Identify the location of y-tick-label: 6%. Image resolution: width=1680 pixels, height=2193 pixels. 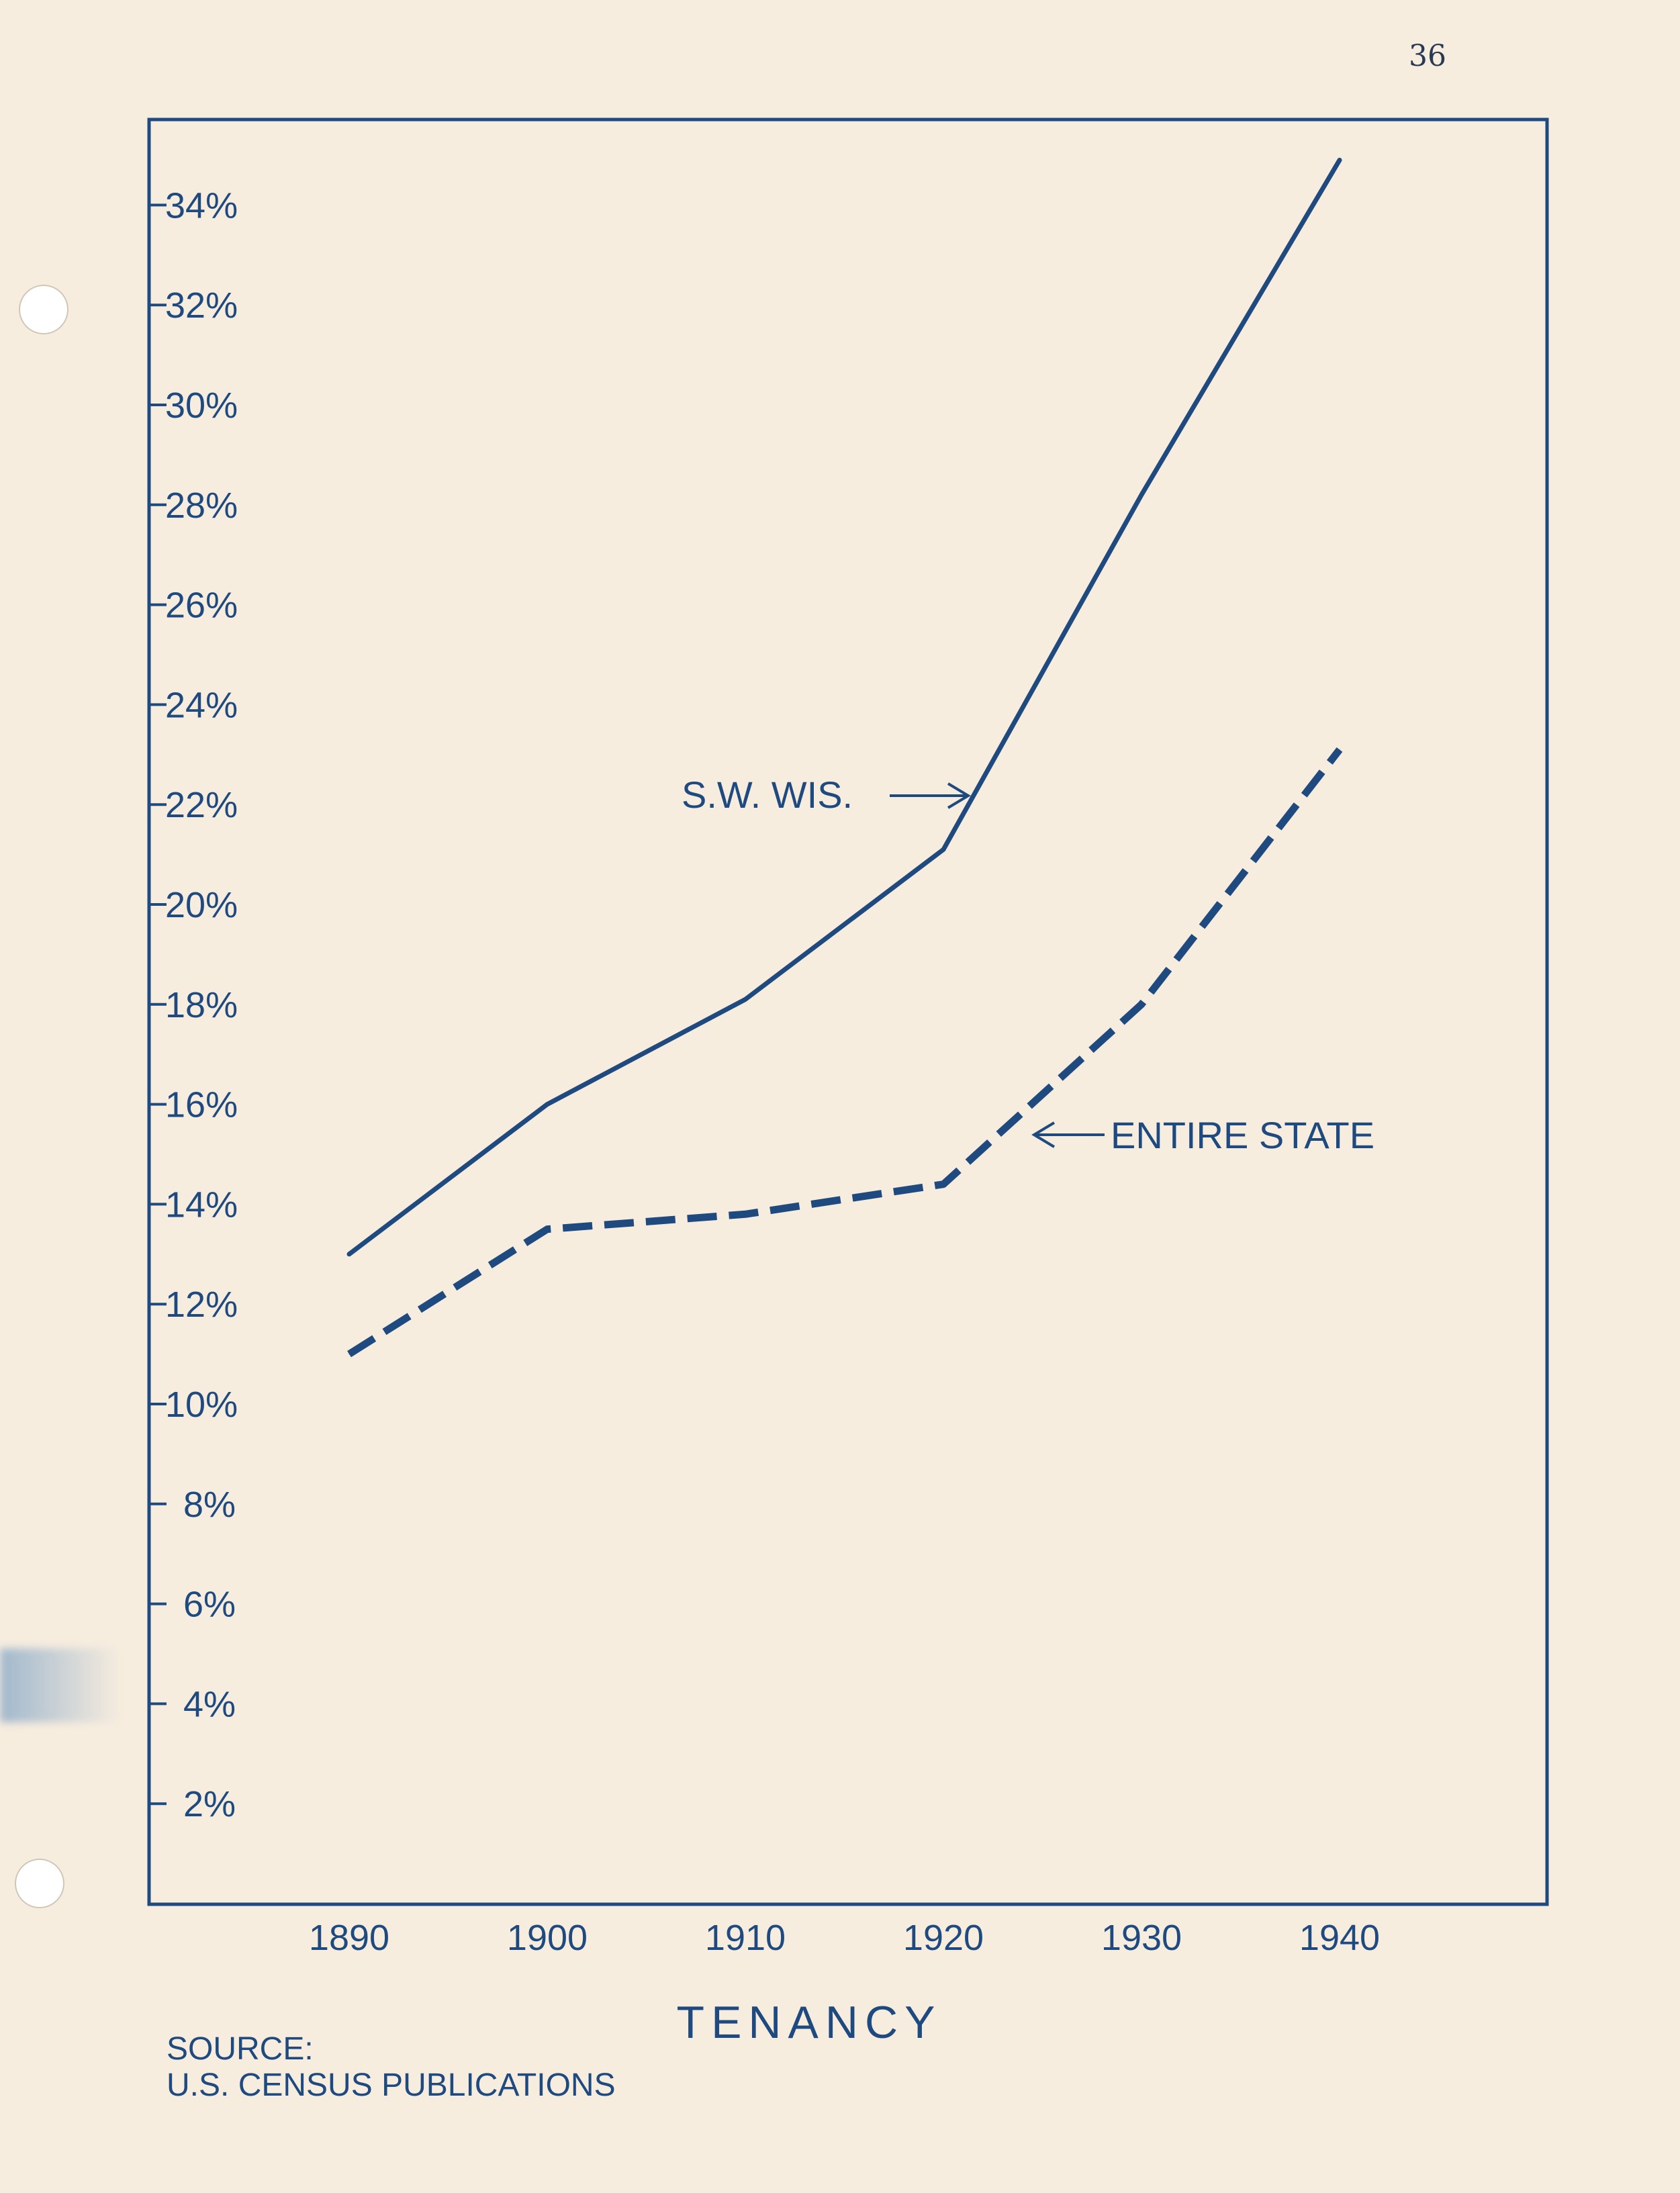
(200, 1605).